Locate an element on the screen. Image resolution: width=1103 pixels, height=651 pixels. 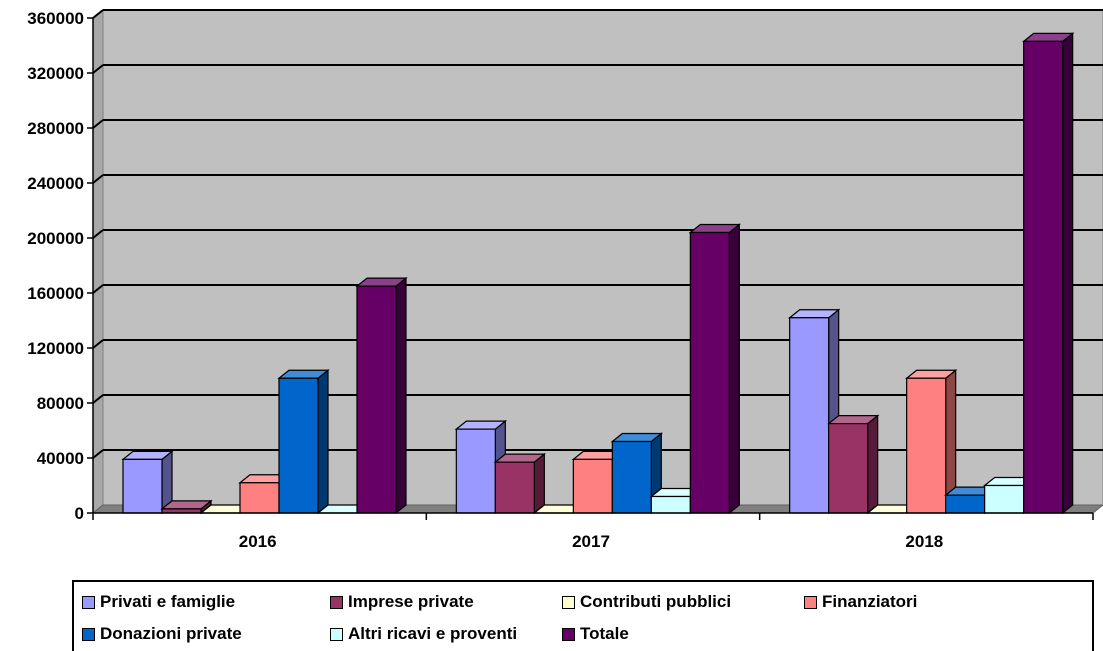
legend-label: Totale is located at coordinates (604, 633).